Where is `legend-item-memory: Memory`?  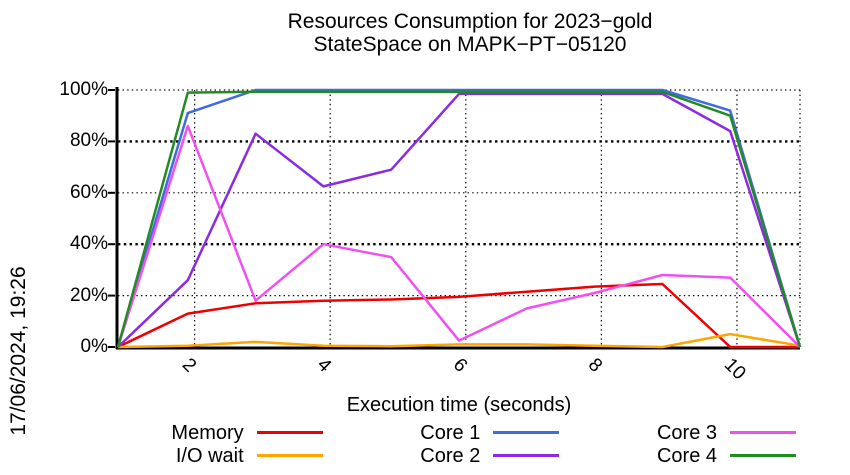
legend-item-memory: Memory is located at coordinates (221, 432).